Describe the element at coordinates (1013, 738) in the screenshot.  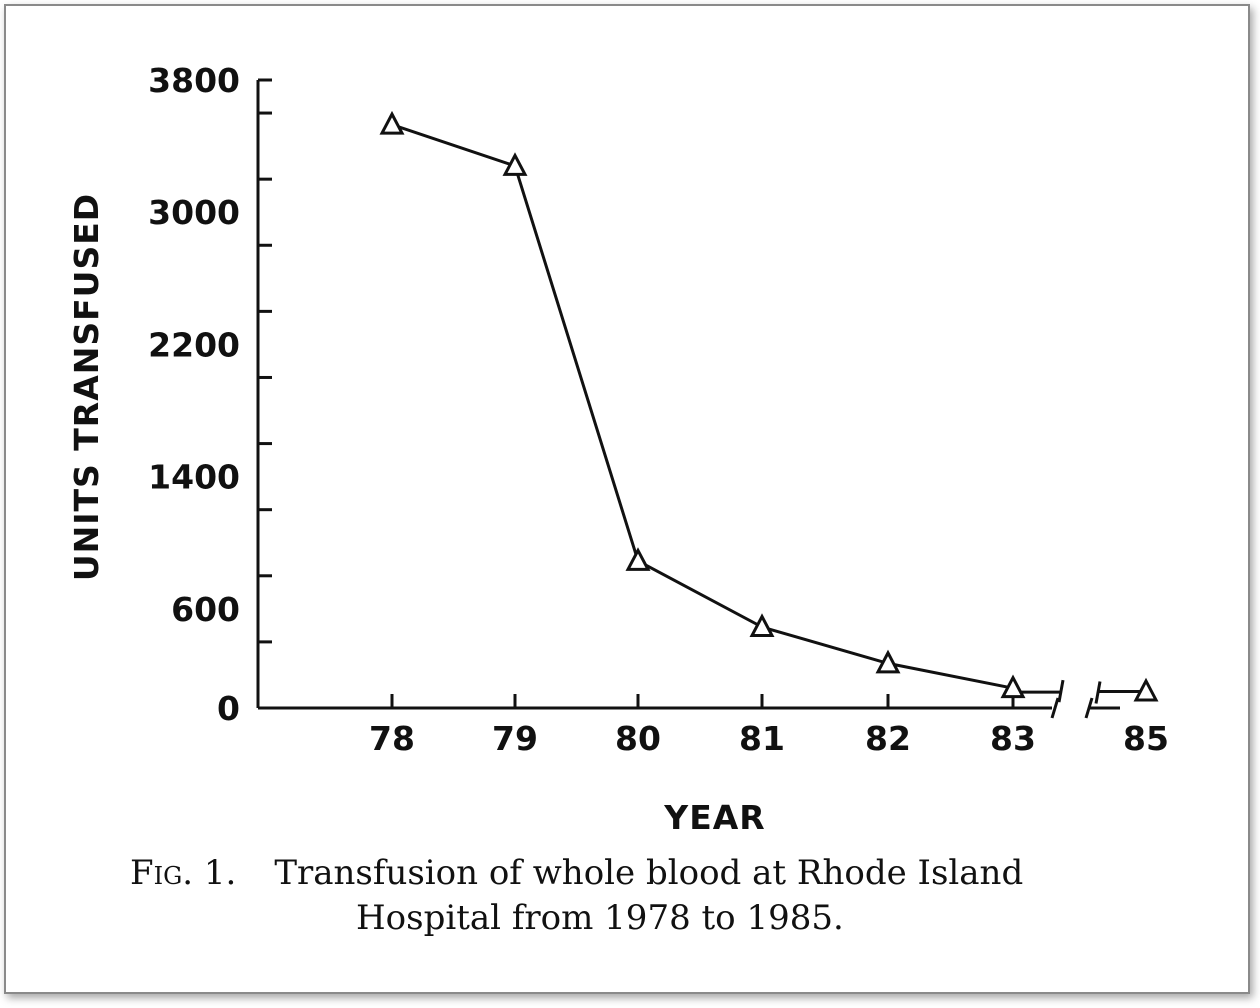
I see `x-tick-label: 83` at that location.